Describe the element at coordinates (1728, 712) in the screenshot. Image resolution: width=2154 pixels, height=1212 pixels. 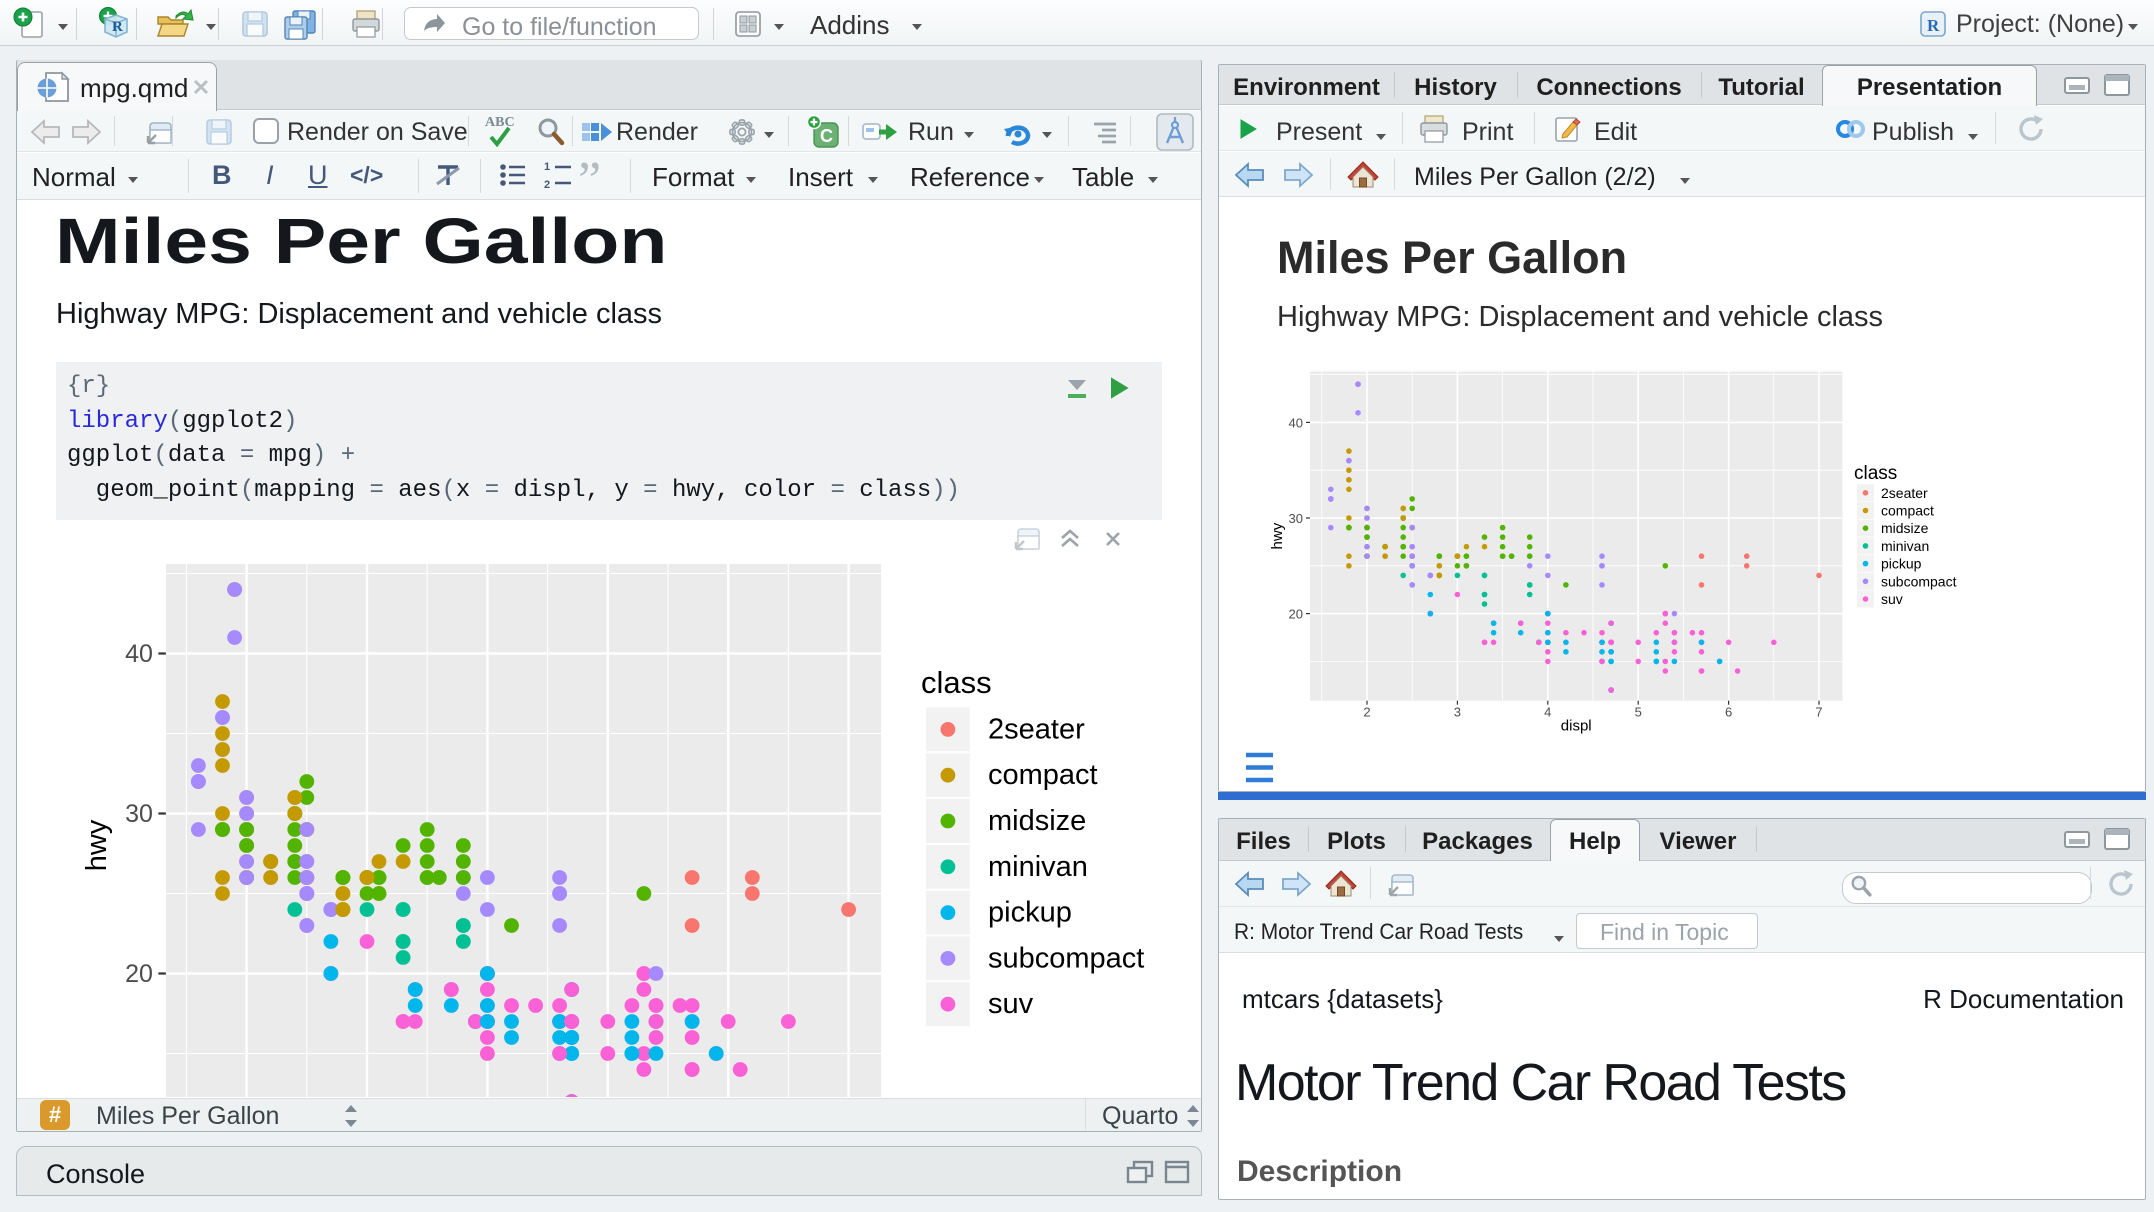
I see `svg-text: 6` at that location.